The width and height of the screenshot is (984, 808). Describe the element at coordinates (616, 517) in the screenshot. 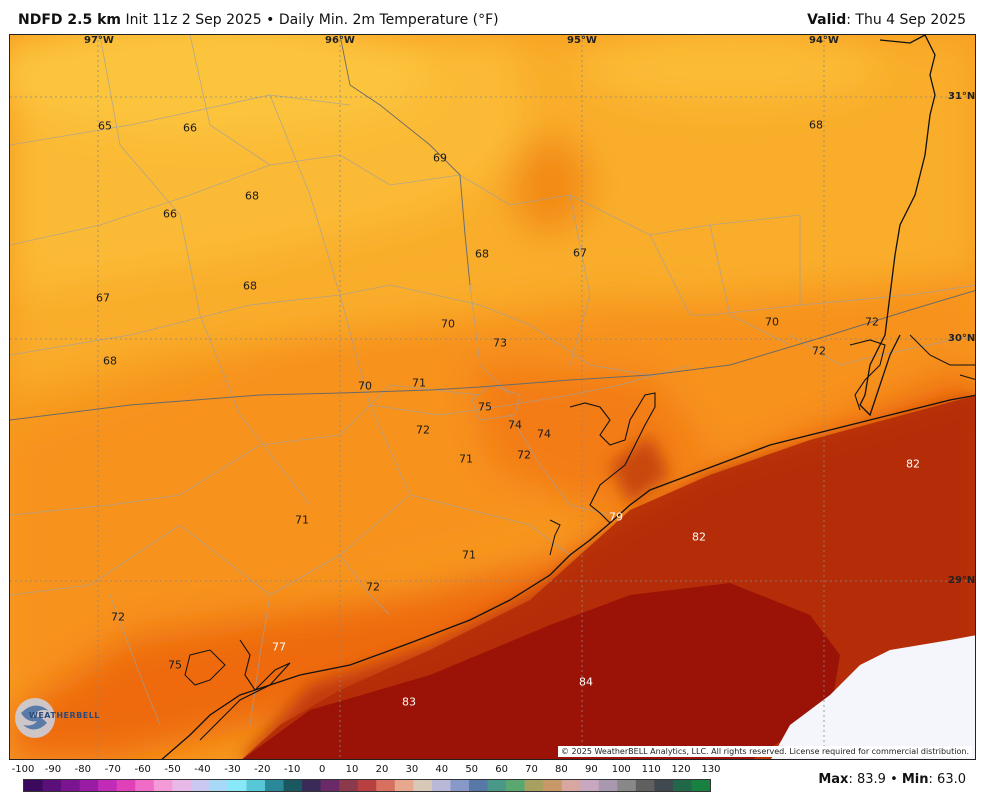

I see `map-value: 79` at that location.